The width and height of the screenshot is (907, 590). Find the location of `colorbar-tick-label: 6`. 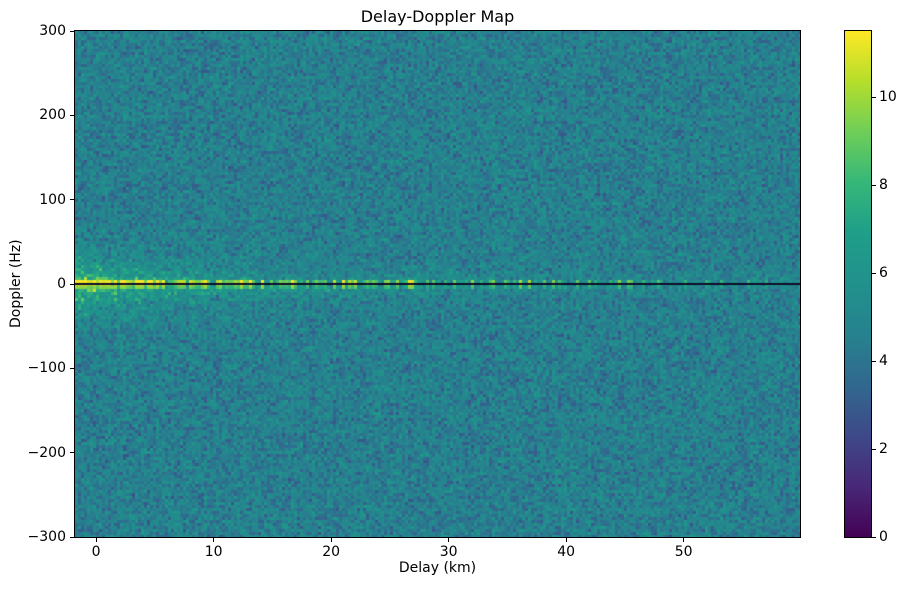

colorbar-tick-label: 6 is located at coordinates (883, 273).